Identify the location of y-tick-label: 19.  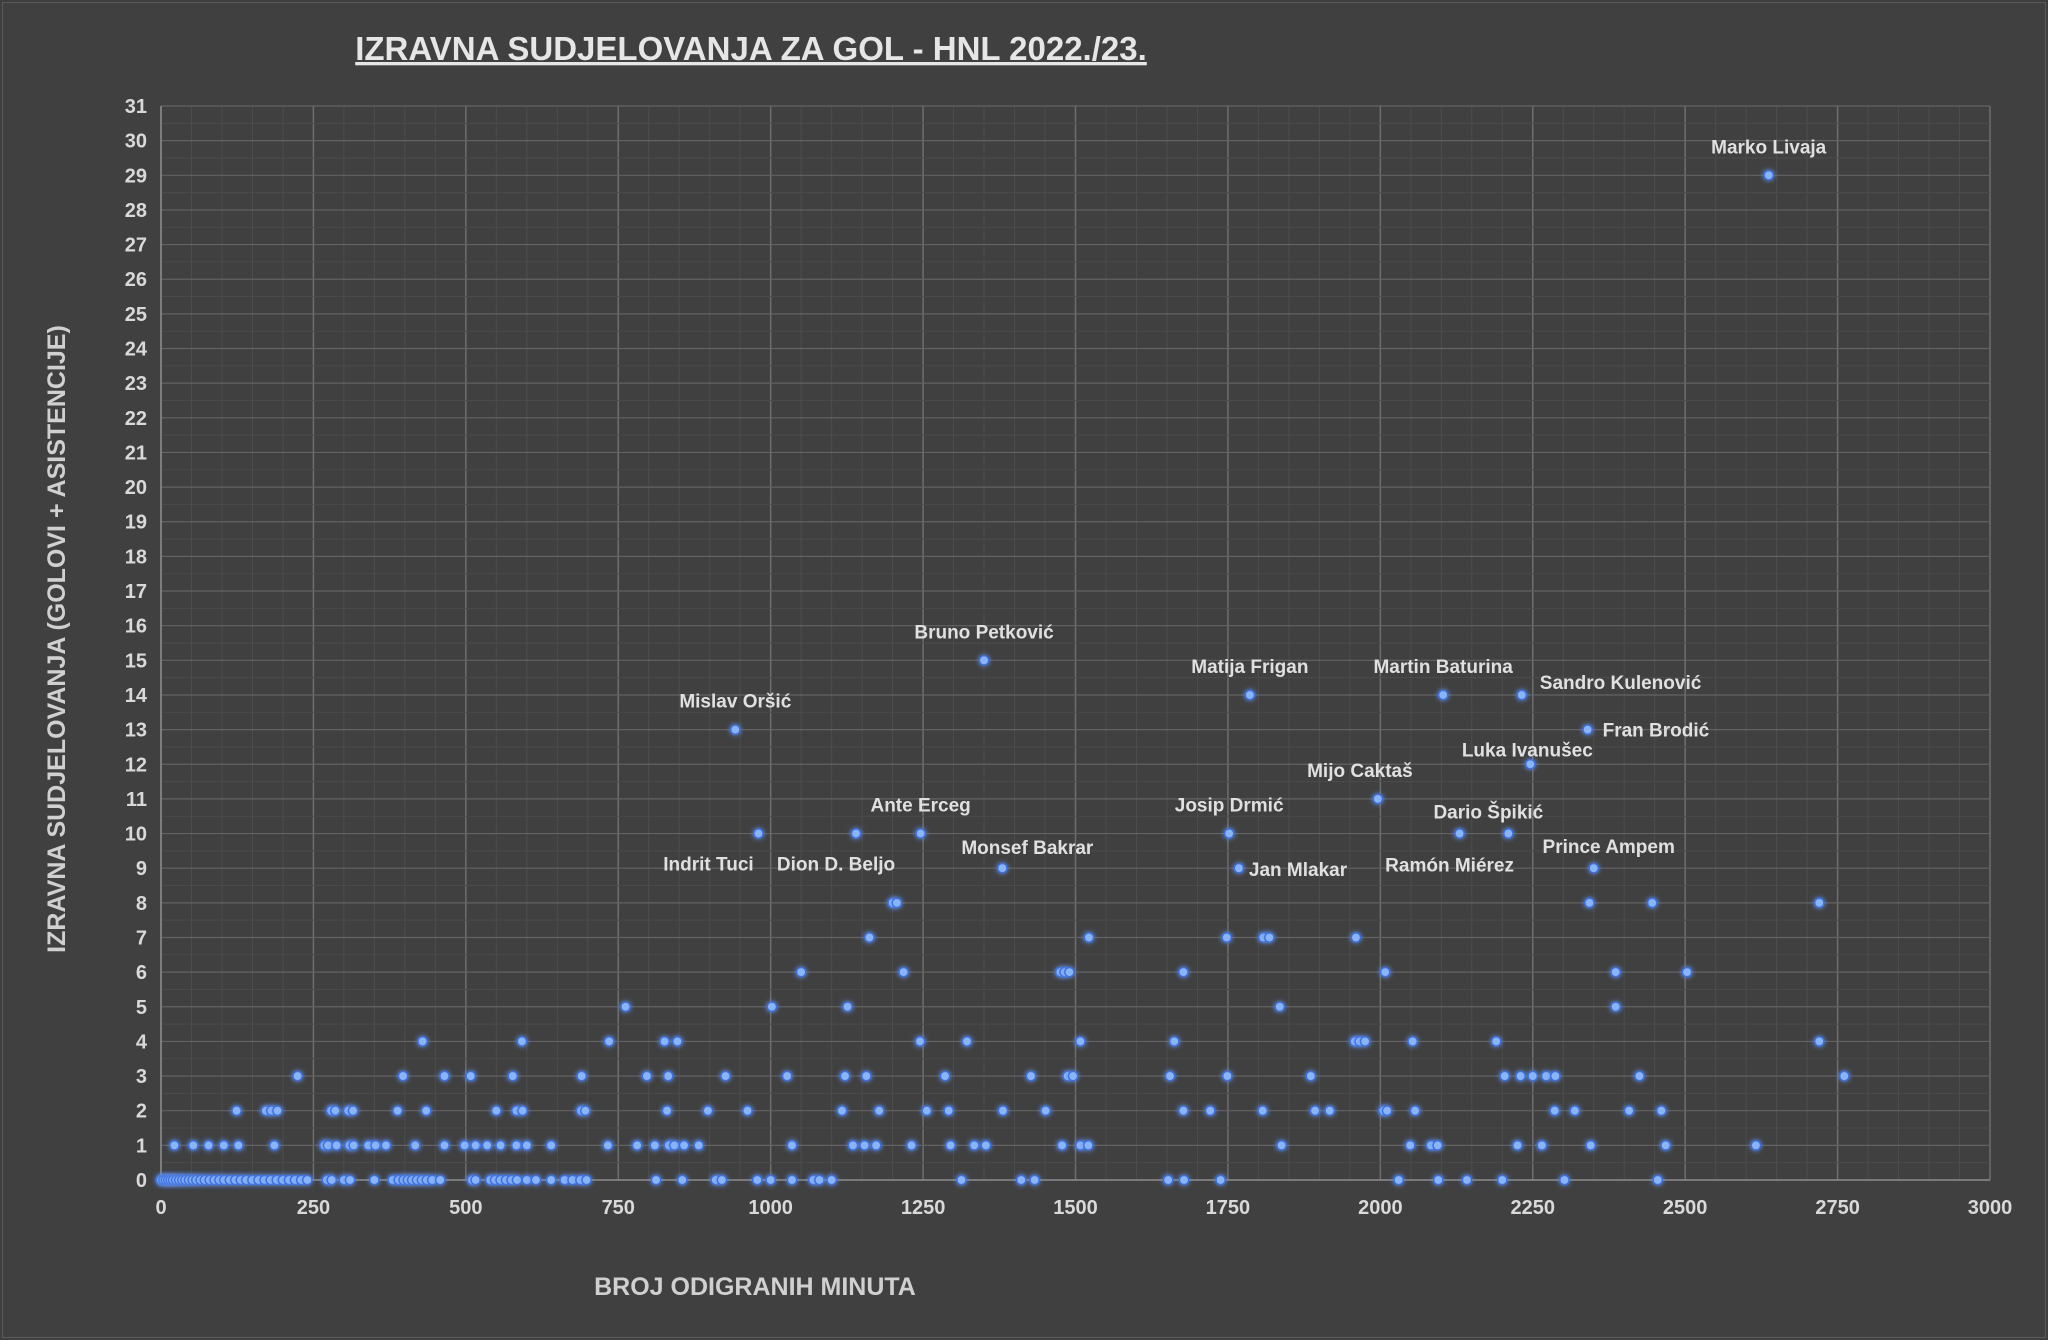
(136, 523).